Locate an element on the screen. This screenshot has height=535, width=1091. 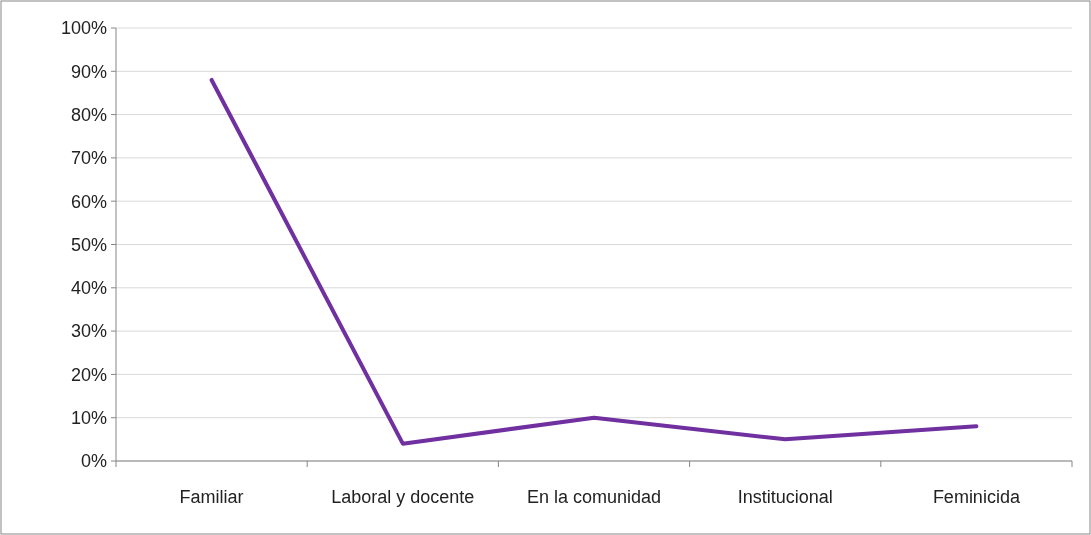
y-tick-label: 100% is located at coordinates (83, 28).